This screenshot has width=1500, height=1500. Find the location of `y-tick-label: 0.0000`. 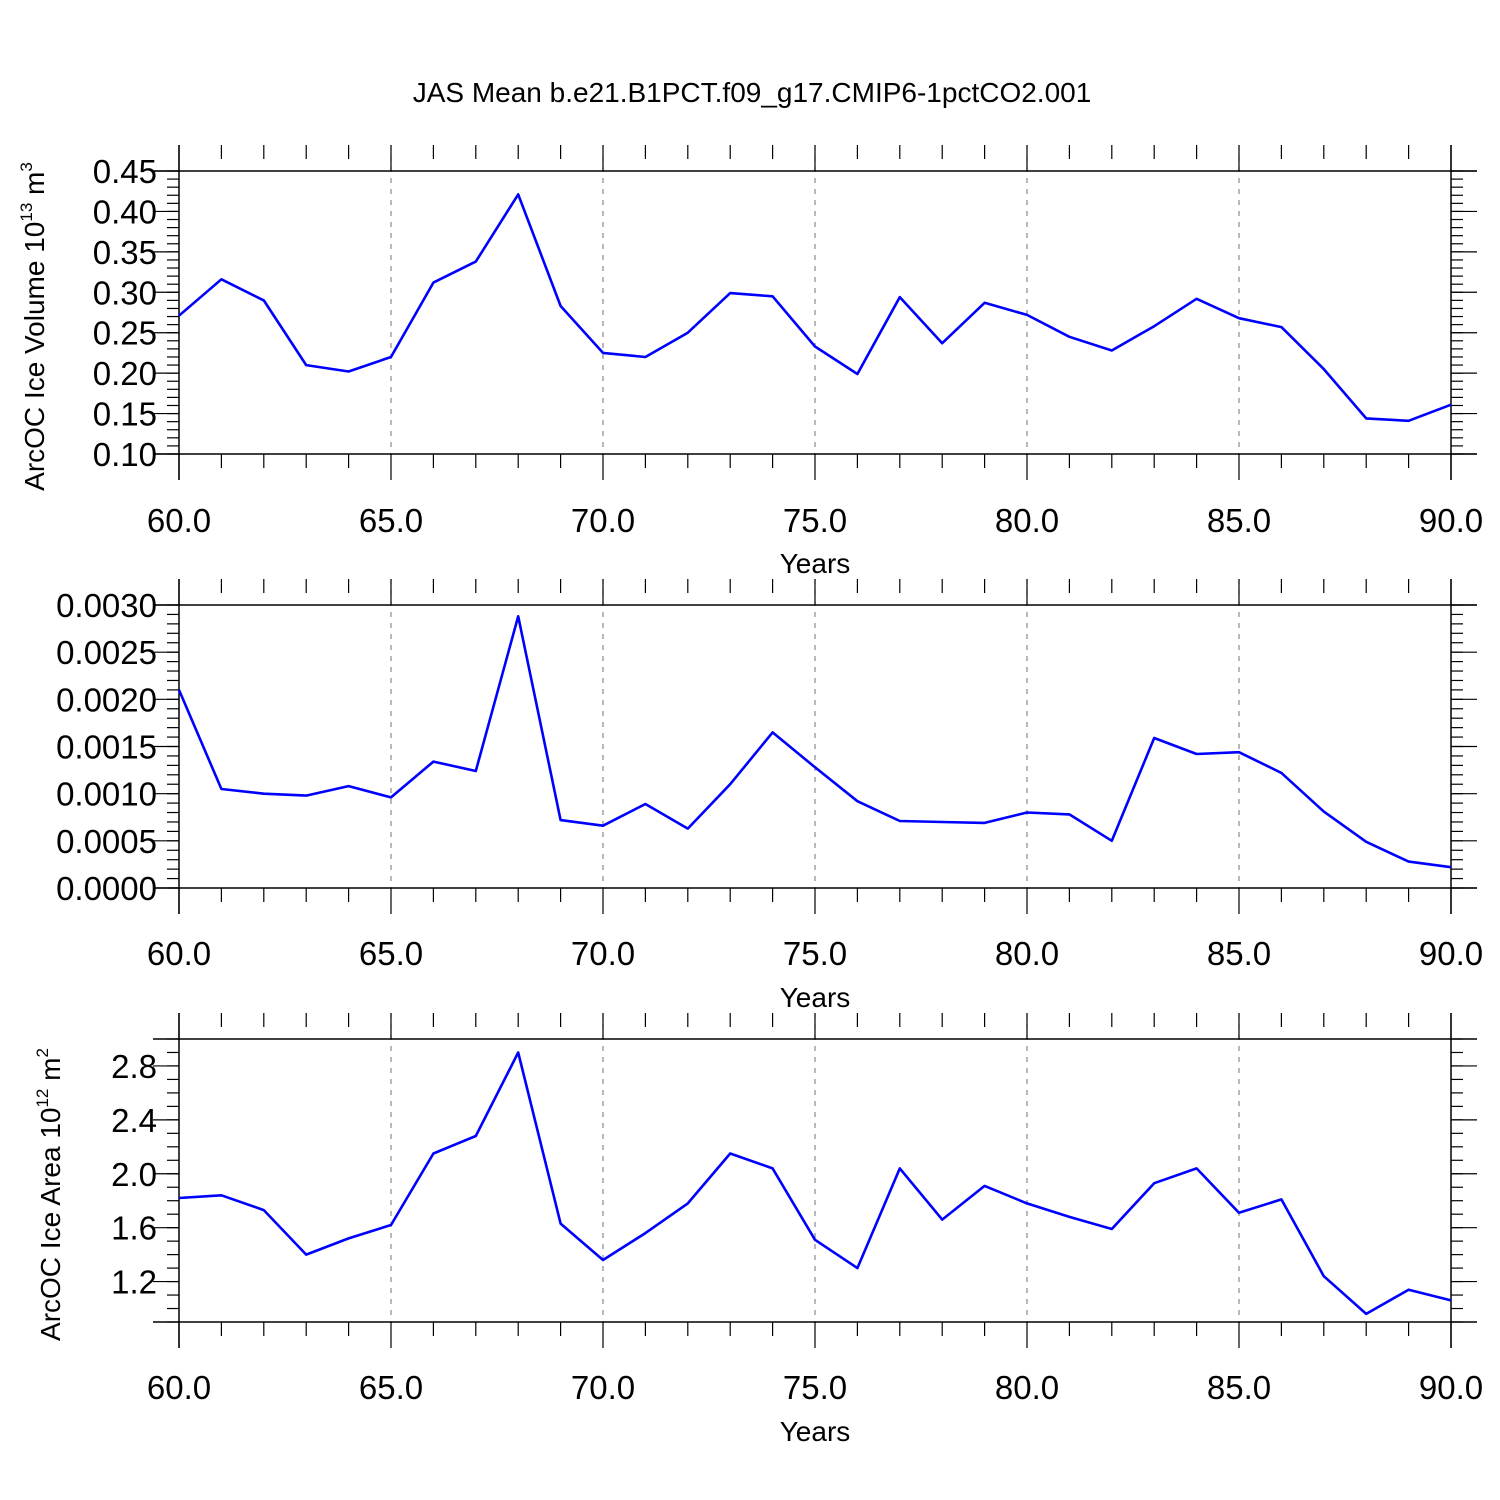

y-tick-label: 0.0000 is located at coordinates (106, 888).